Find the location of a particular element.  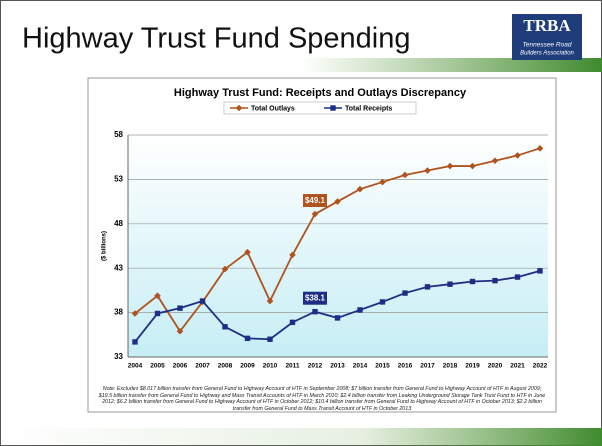

top-band is located at coordinates (451, 65).